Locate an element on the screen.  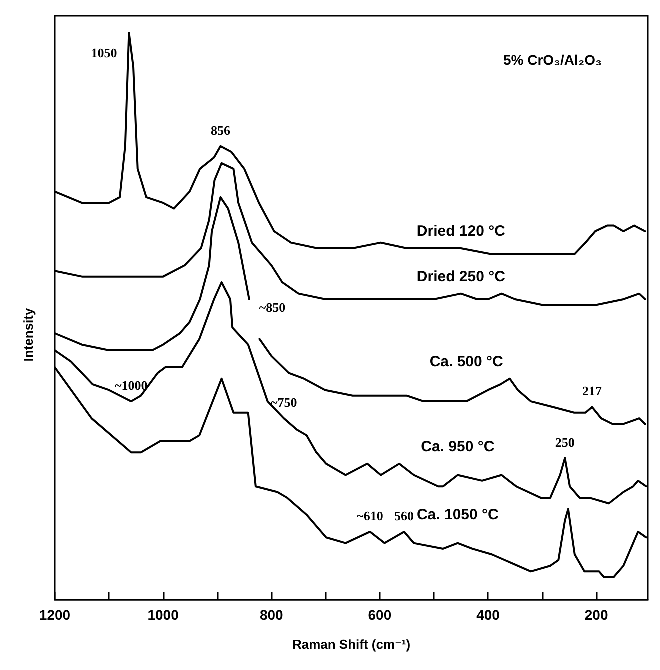
series-label: Ca. 950 °C is located at coordinates (458, 447).